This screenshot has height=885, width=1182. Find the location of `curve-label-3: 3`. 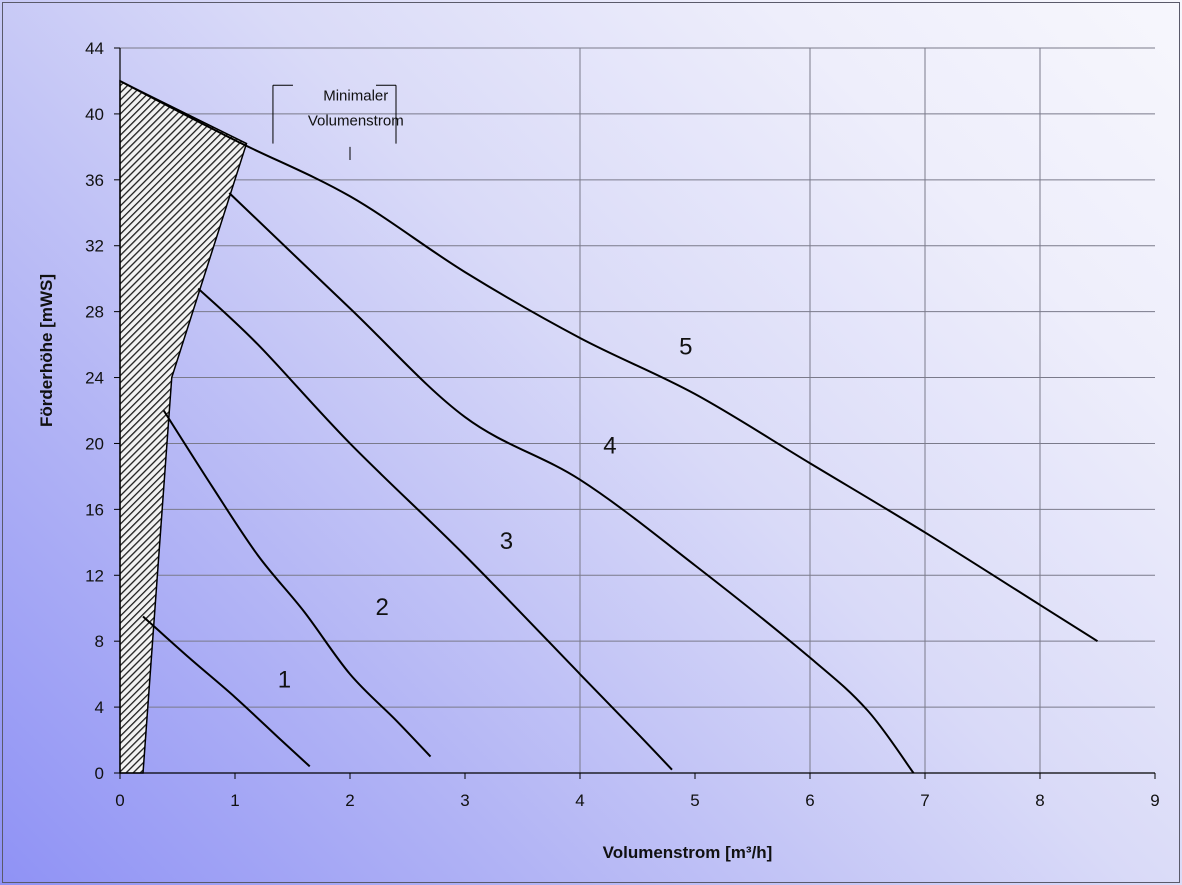

curve-label-3: 3 is located at coordinates (506, 541).